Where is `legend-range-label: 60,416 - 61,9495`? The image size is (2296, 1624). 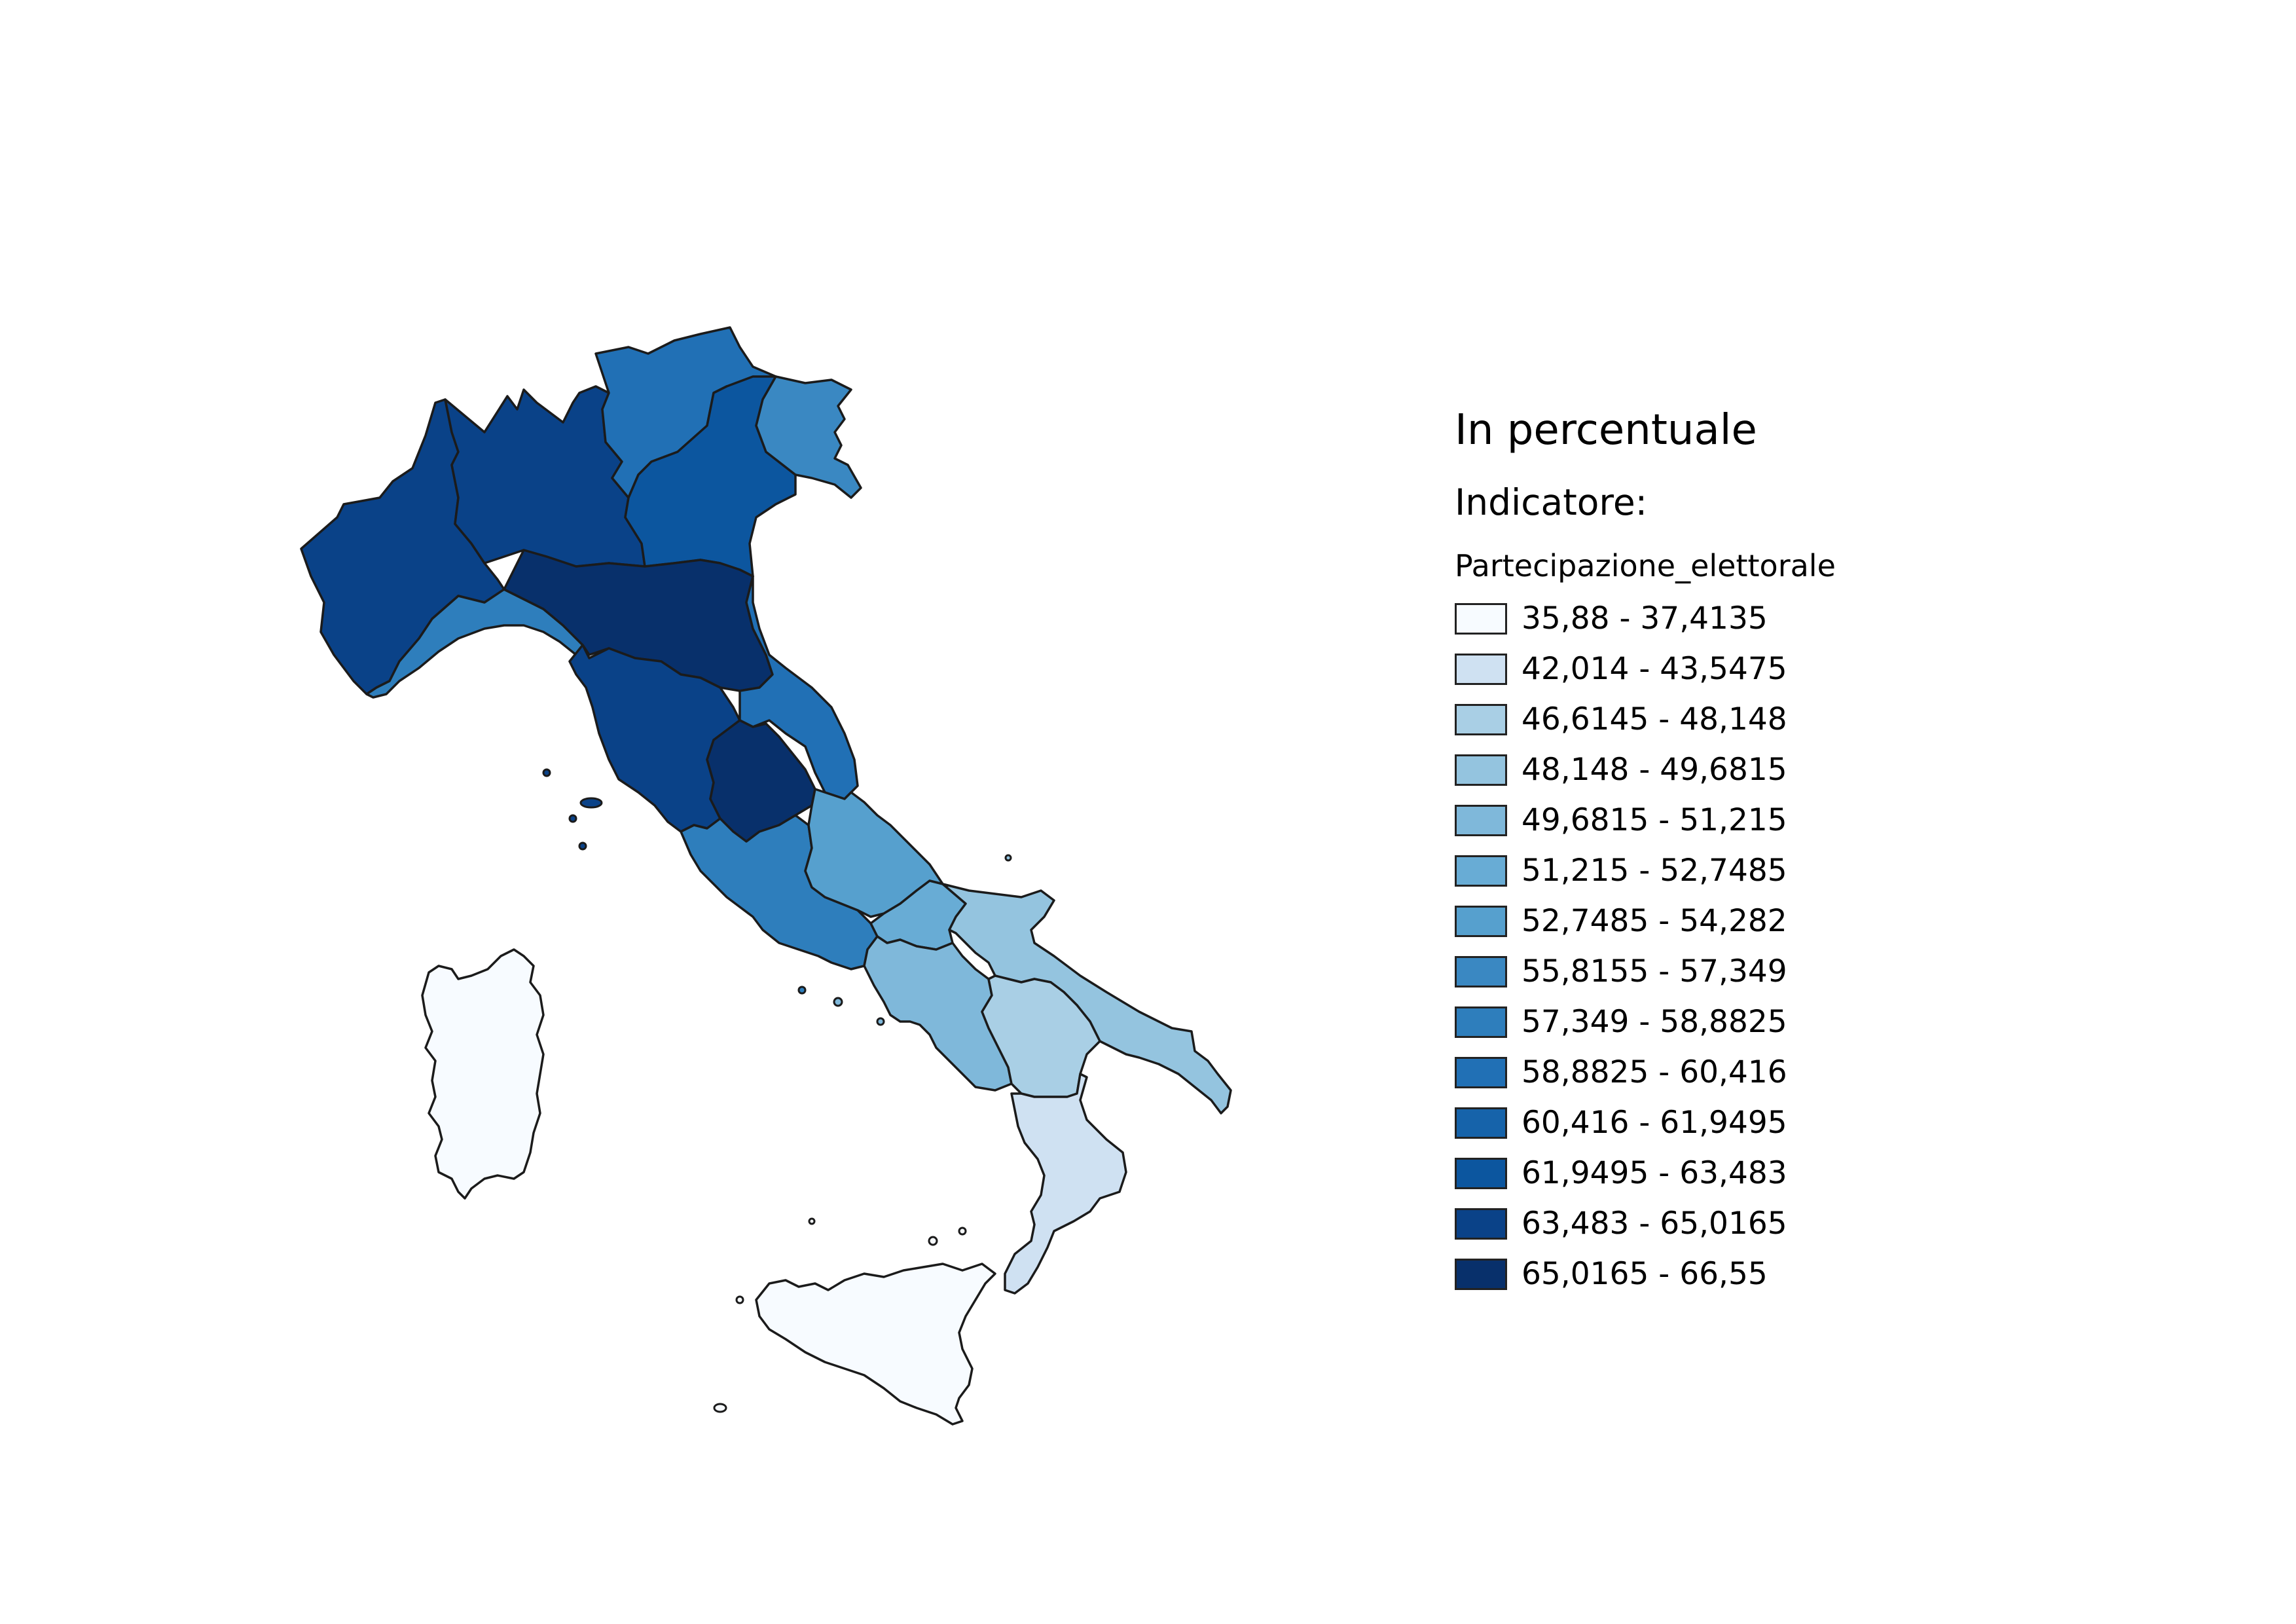
legend-range-label: 60,416 - 61,9495 is located at coordinates (1654, 1123).